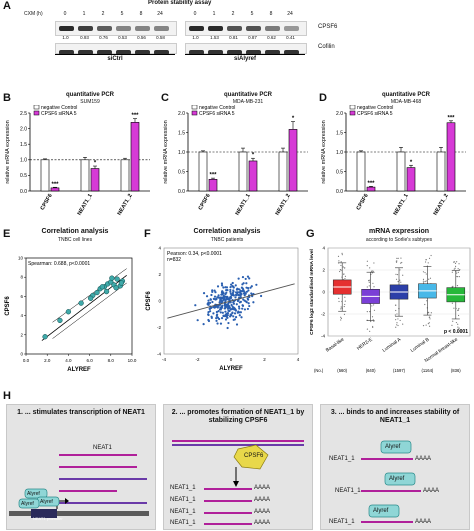 Image resolution: width=474 pixels, height=531 pixels. Describe the element at coordinates (456, 295) in the screenshot. I see `box-normal-breast-like` at that location.